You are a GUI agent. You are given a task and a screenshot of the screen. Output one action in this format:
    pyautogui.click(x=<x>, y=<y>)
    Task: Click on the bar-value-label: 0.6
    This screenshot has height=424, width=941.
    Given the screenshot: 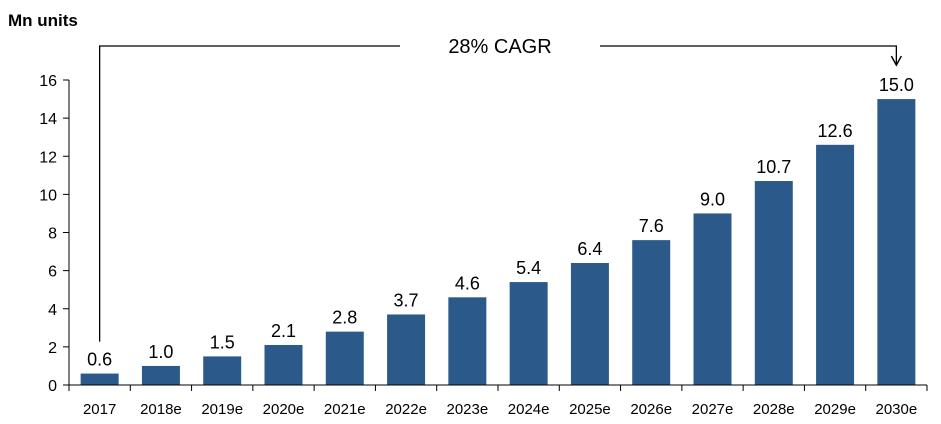 What is the action you would take?
    pyautogui.click(x=99, y=360)
    